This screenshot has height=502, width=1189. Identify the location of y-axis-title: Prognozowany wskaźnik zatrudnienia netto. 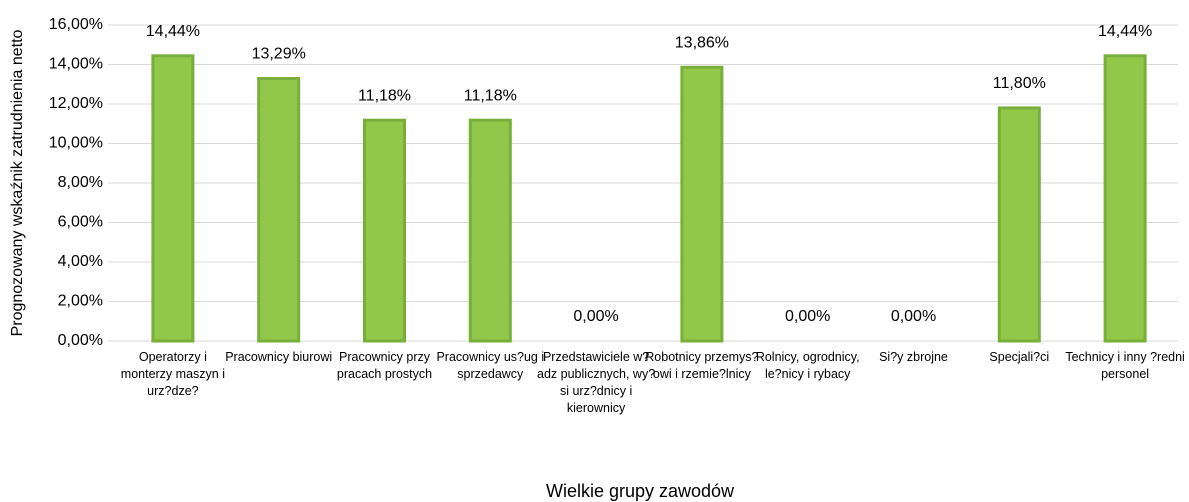
(17, 182).